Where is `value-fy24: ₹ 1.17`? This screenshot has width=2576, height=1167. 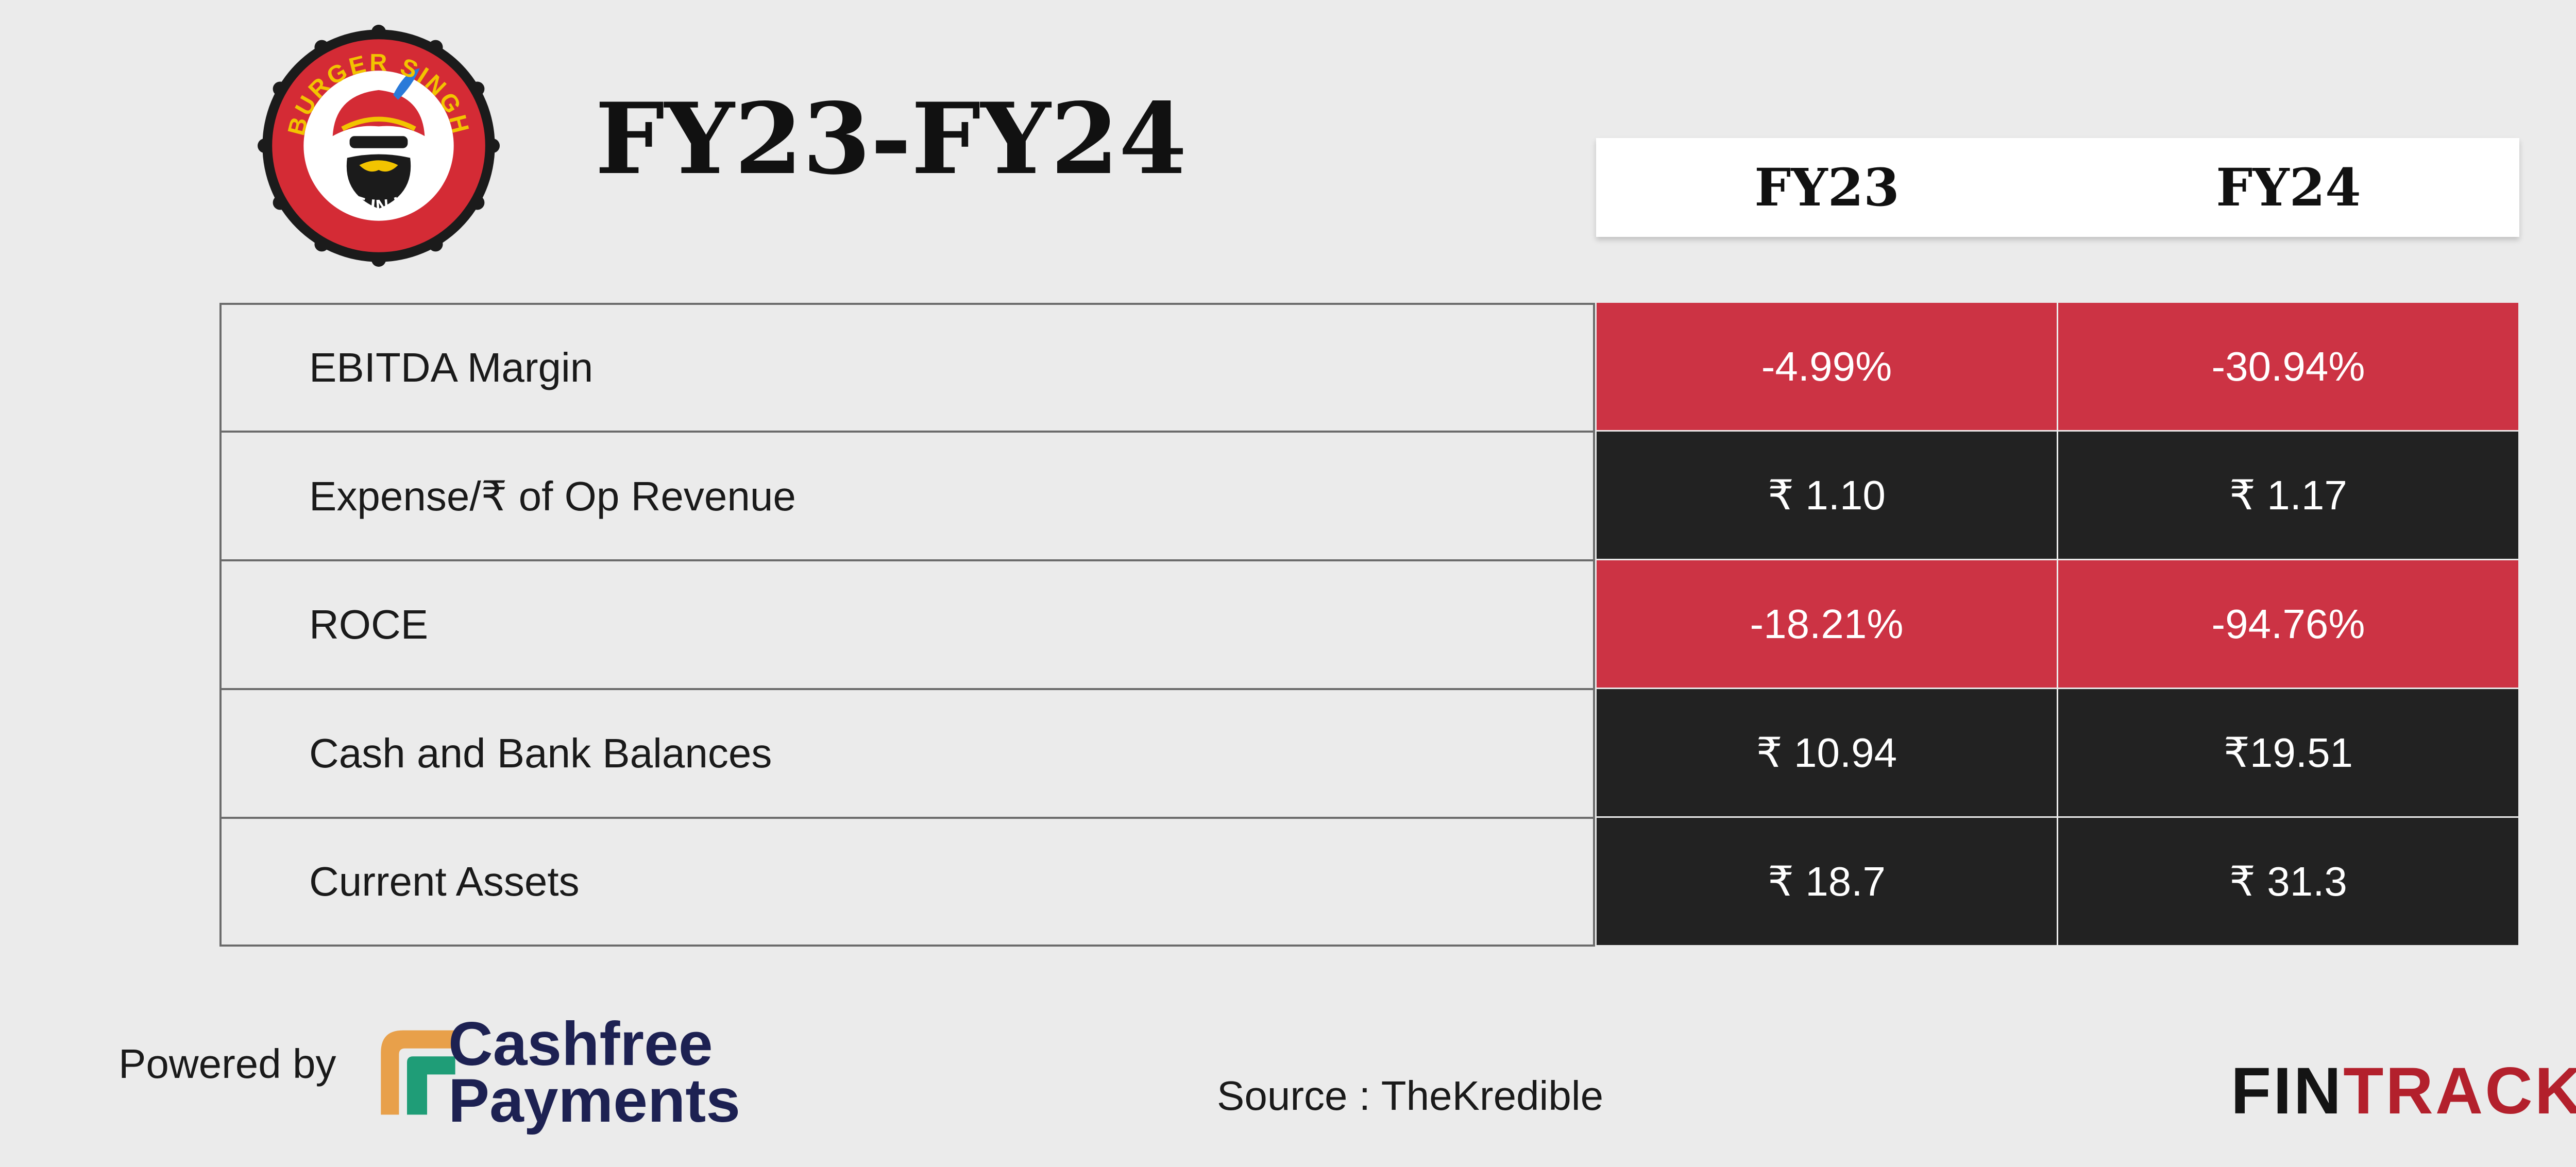 value-fy24: ₹ 1.17 is located at coordinates (2287, 496).